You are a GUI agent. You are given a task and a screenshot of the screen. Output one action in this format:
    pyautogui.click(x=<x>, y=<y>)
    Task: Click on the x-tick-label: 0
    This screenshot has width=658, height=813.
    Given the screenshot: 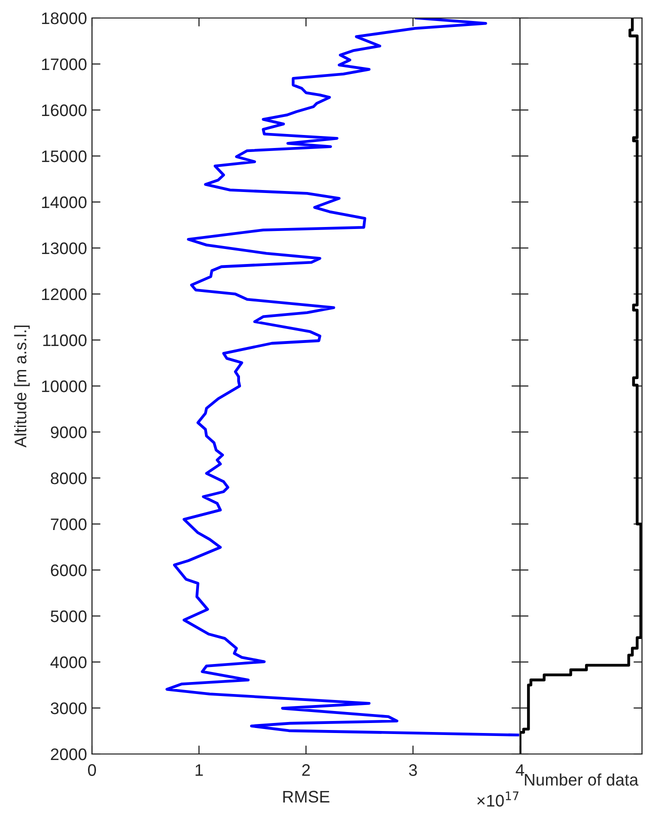 What is the action you would take?
    pyautogui.click(x=92, y=770)
    